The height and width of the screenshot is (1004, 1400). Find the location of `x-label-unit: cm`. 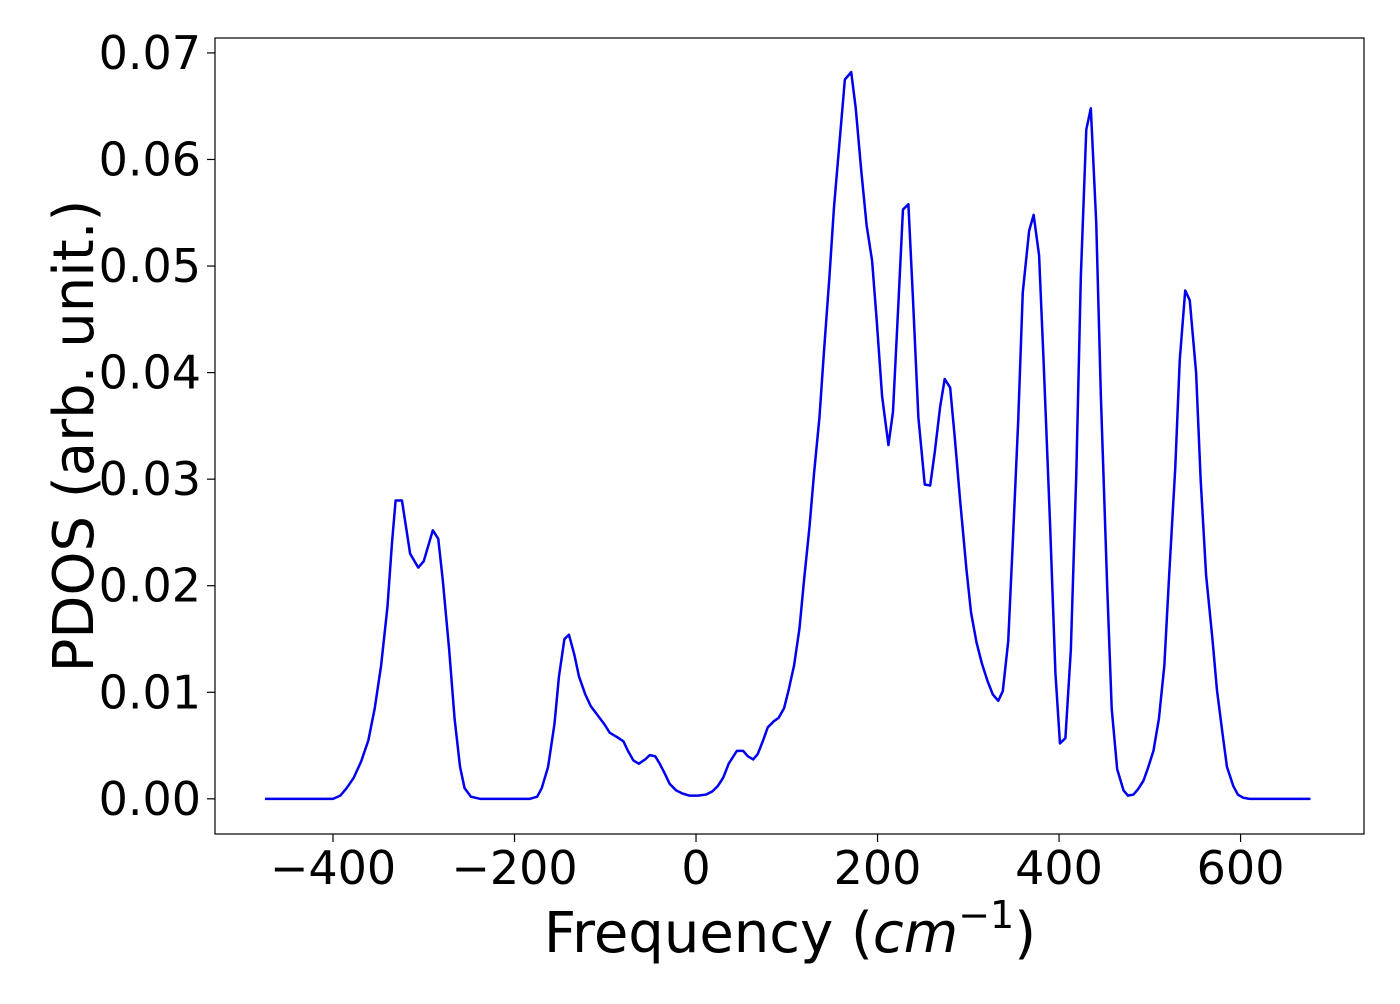

x-label-unit: cm is located at coordinates (915, 933).